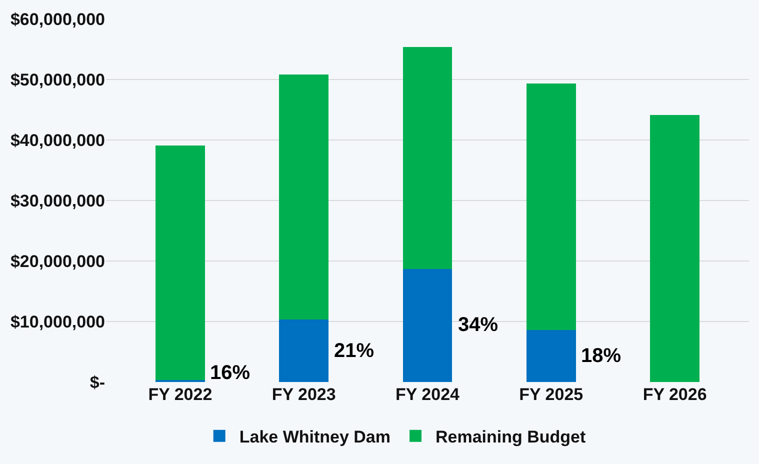 The height and width of the screenshot is (464, 759). What do you see at coordinates (57, 322) in the screenshot?
I see `y-tick-label: $10,000,000` at bounding box center [57, 322].